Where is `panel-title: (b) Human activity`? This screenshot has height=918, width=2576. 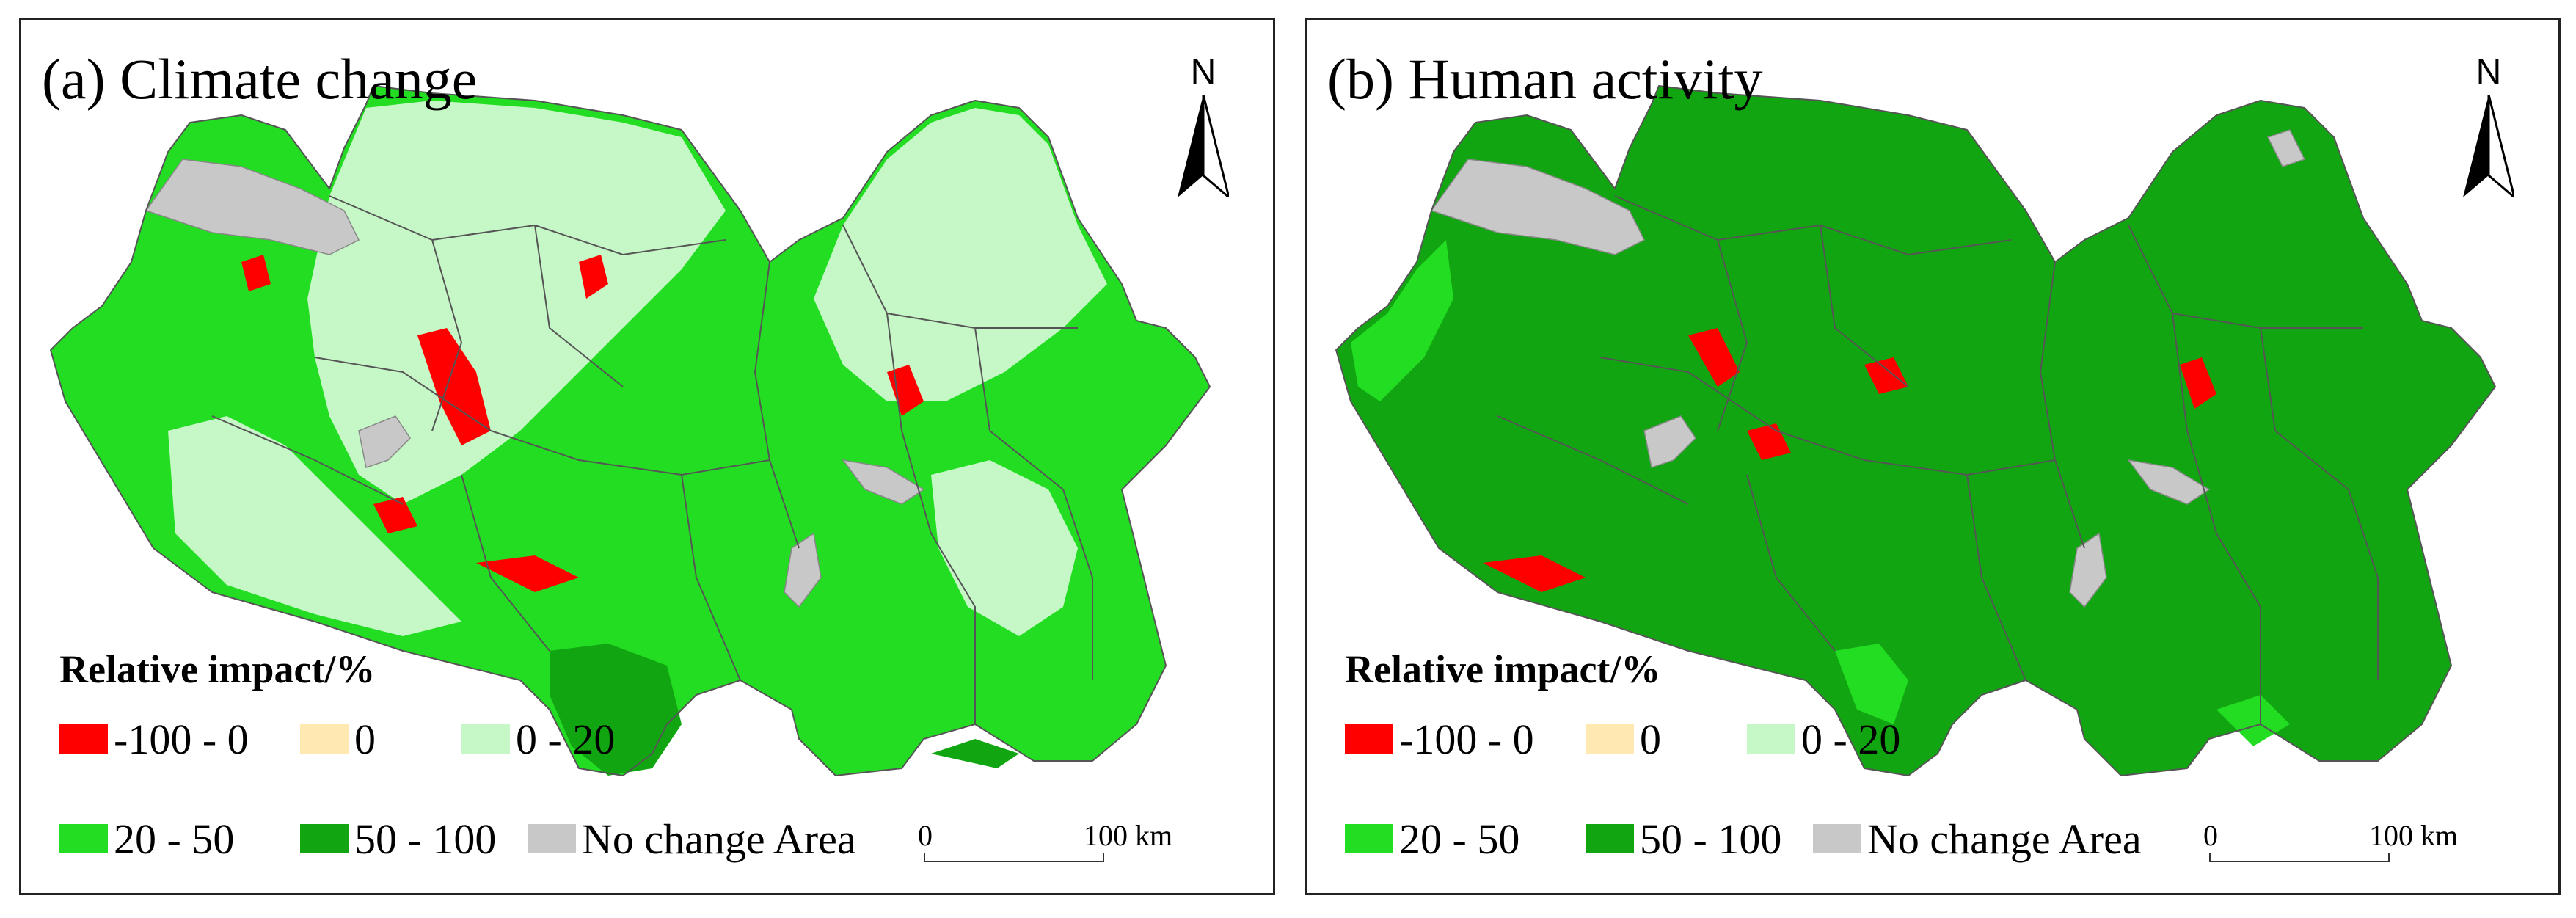
panel-title: (b) Human activity is located at coordinates (1545, 79).